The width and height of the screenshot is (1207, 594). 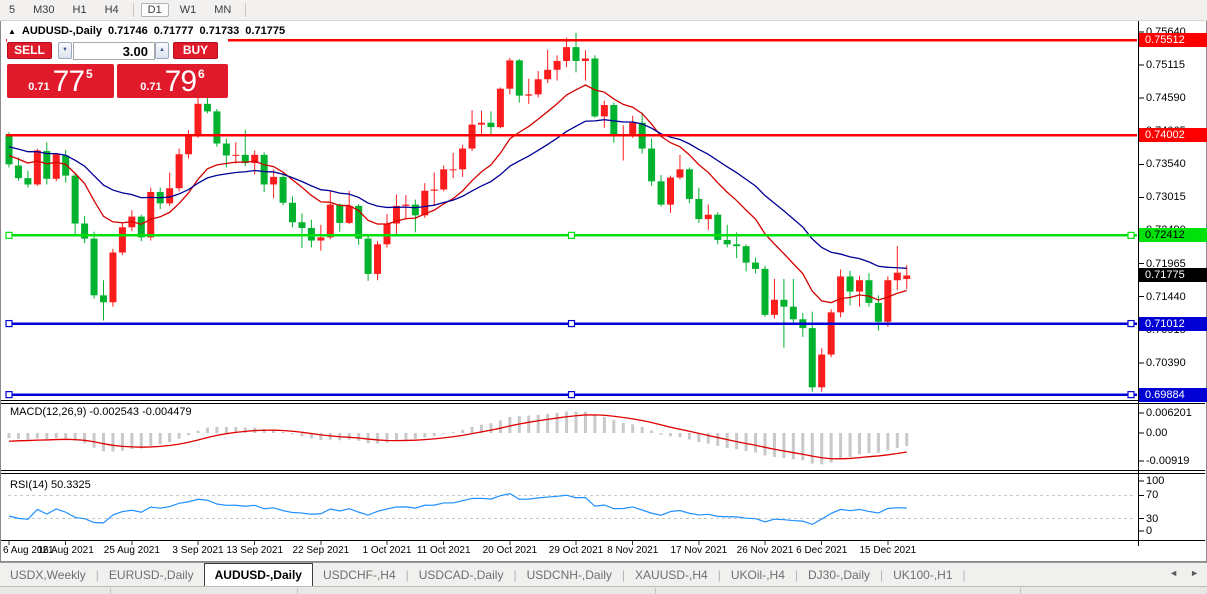 I want to click on chart-collapse-icon: ▲, so click(x=12, y=31).